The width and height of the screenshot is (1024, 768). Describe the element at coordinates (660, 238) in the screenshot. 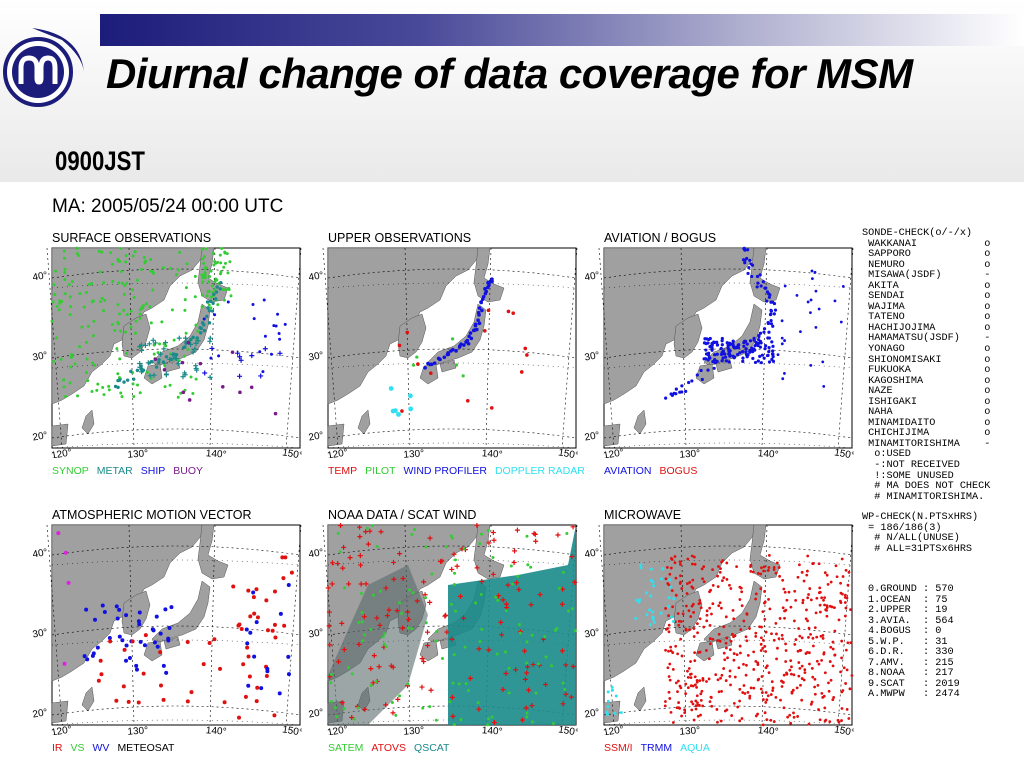

I see `panel-title-aviation: AVIATION / BOGUS` at that location.